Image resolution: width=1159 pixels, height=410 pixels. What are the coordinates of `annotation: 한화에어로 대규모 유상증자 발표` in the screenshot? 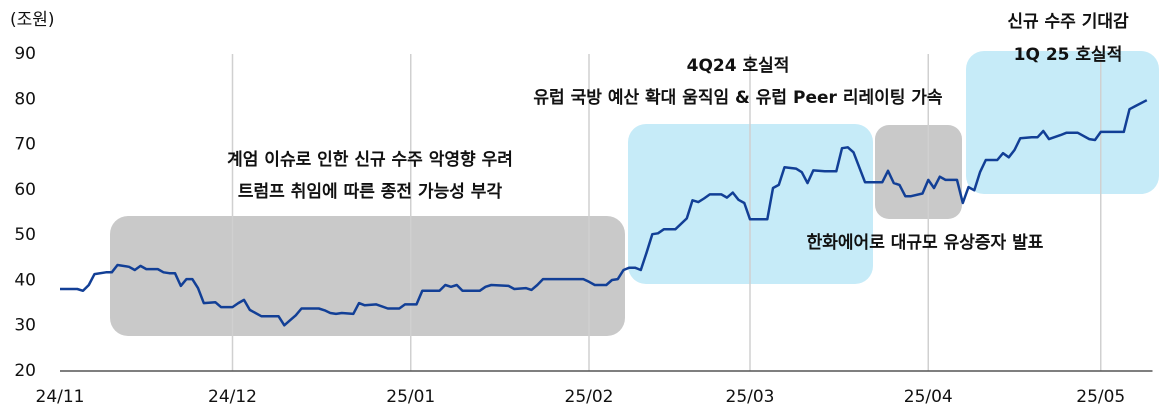 It's located at (925, 243).